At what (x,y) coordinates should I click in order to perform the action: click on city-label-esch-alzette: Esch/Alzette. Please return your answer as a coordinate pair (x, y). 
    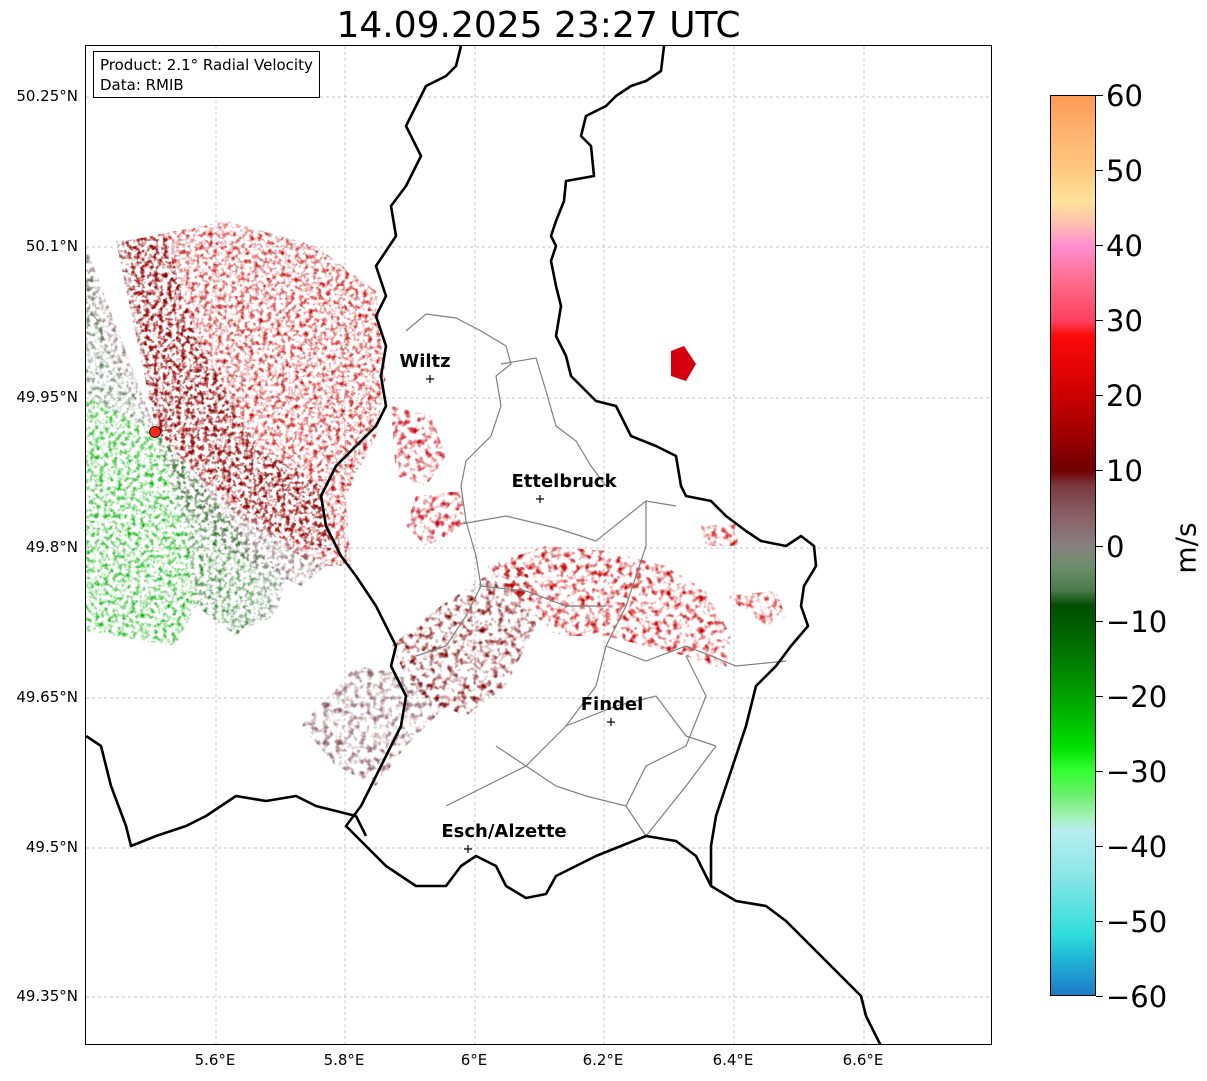
    Looking at the image, I should click on (504, 831).